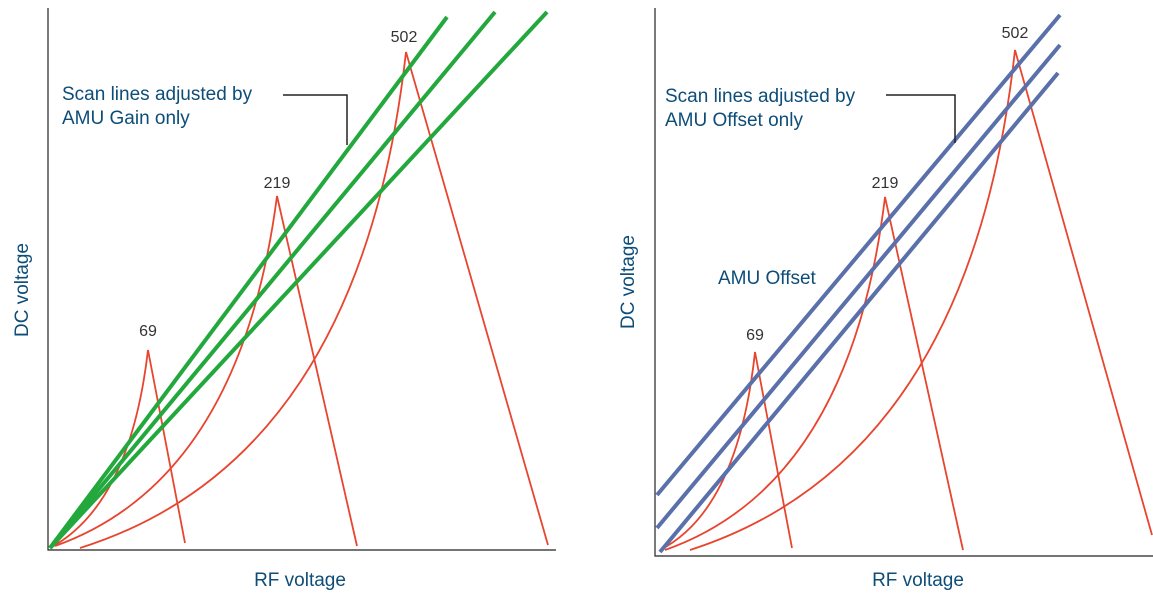  What do you see at coordinates (117, 449) in the screenshot?
I see `stability-region` at bounding box center [117, 449].